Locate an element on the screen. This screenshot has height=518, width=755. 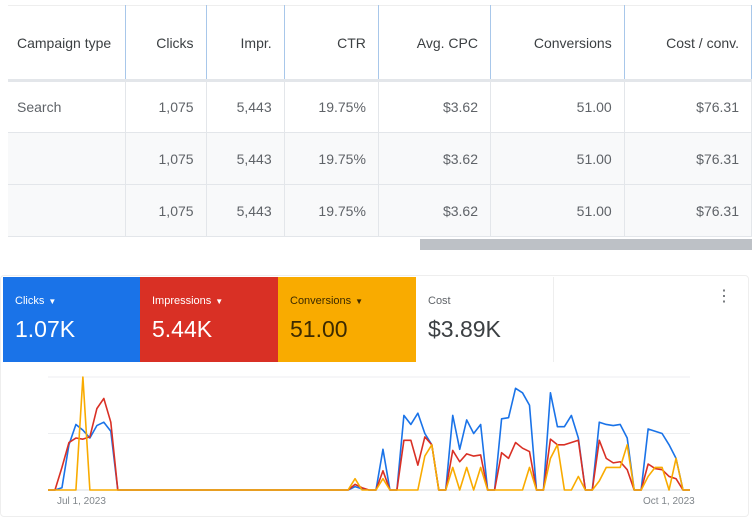
scorecard-label: Cost is located at coordinates (439, 301).